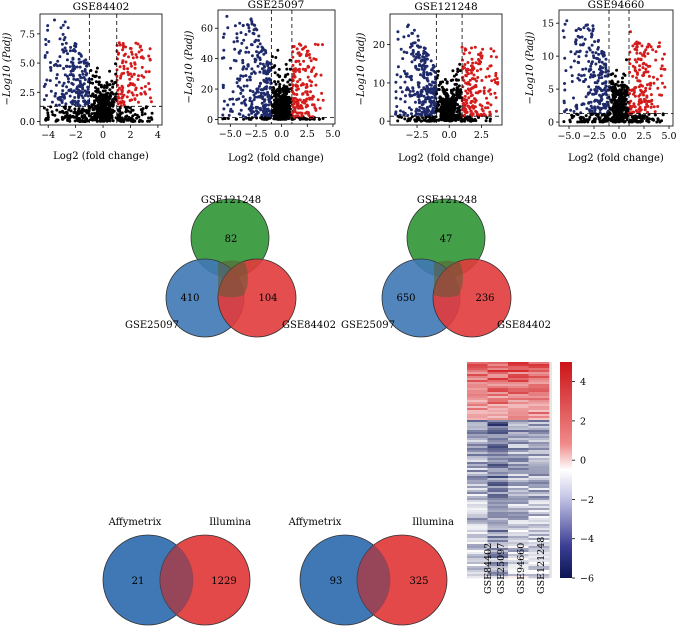 This screenshot has height=628, width=676. What do you see at coordinates (138, 581) in the screenshot?
I see `venn-count-affymetrix: 21` at bounding box center [138, 581].